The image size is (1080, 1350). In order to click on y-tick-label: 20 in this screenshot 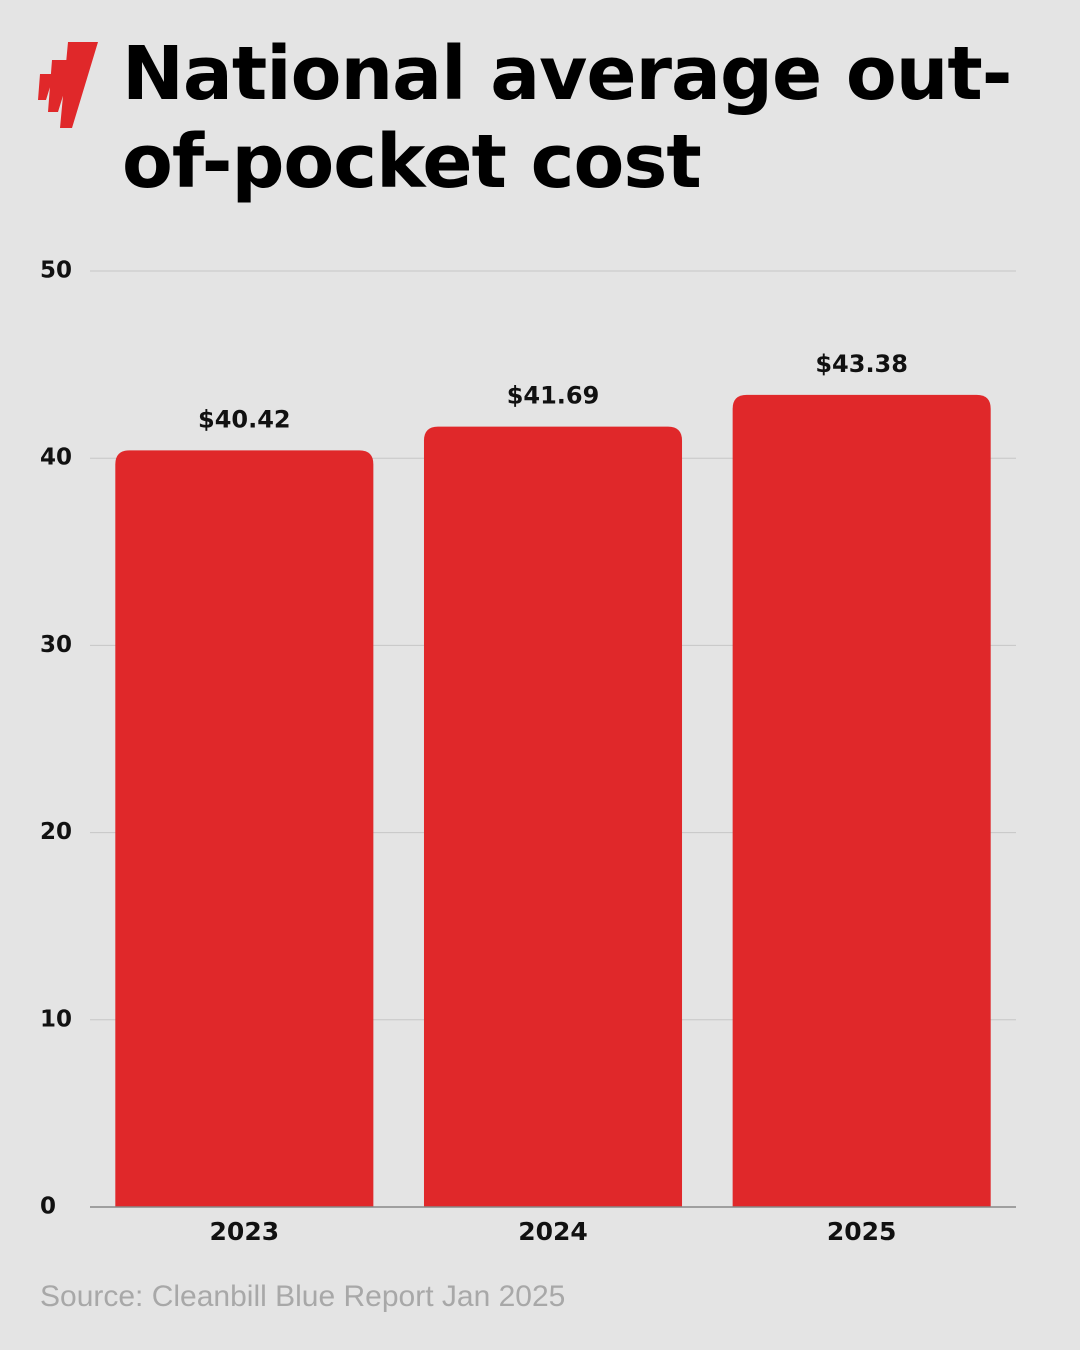, I will do `click(56, 832)`.